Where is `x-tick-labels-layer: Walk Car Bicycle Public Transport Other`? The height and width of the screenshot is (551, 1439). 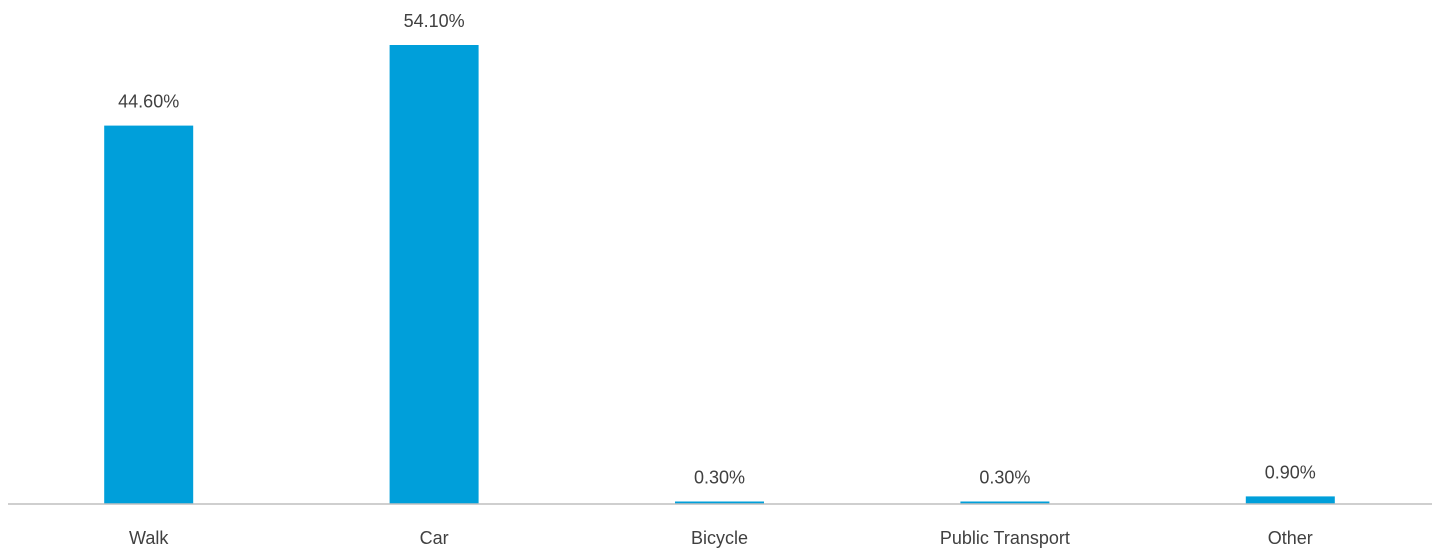
x-tick-labels-layer: Walk Car Bicycle Public Transport Other is located at coordinates (721, 538).